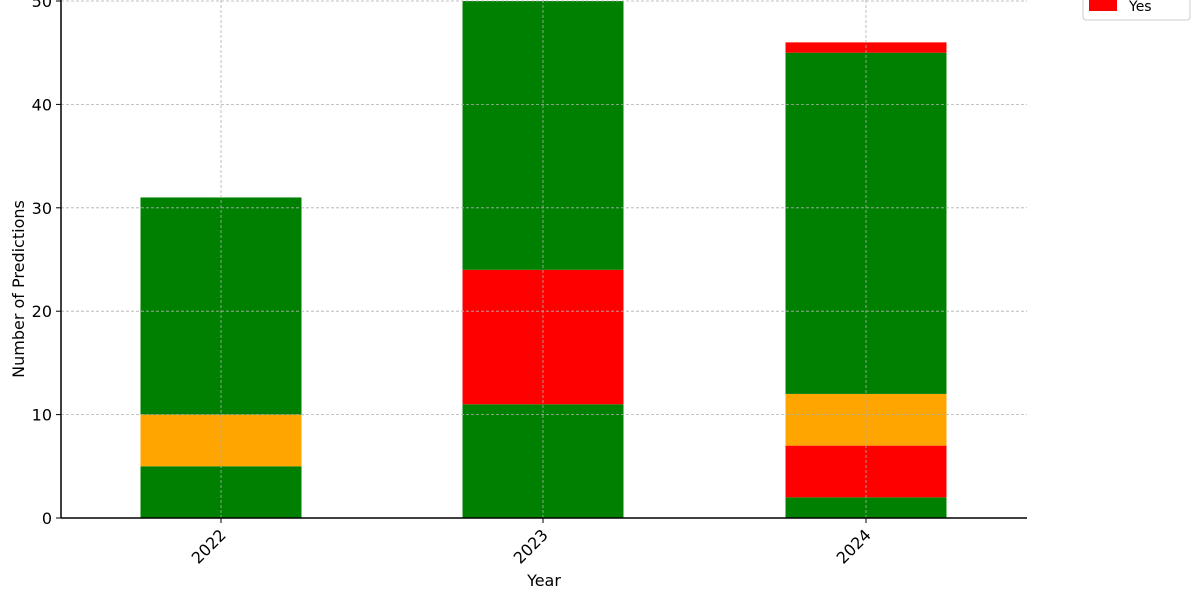  What do you see at coordinates (543, 580) in the screenshot?
I see `x-axis-label: Year` at bounding box center [543, 580].